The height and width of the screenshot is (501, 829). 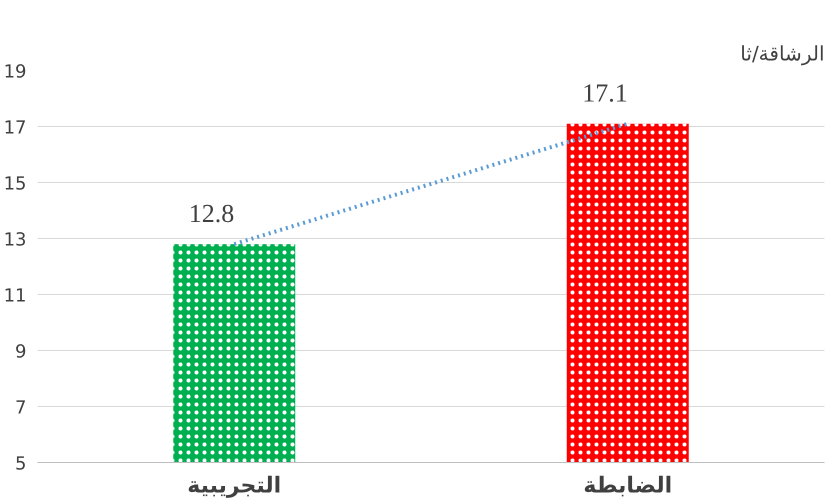 I want to click on y-tick-label: 17, so click(x=15, y=128).